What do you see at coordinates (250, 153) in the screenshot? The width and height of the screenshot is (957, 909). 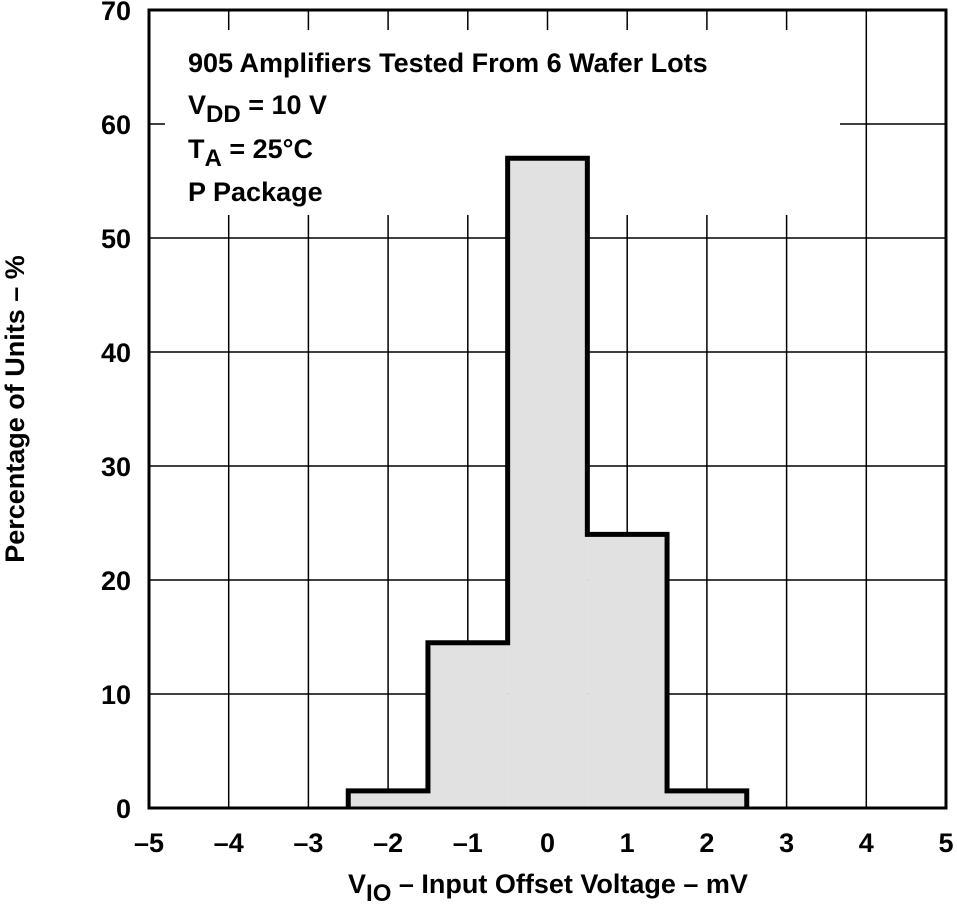 I see `annotation-line-3: TA = 25°C` at bounding box center [250, 153].